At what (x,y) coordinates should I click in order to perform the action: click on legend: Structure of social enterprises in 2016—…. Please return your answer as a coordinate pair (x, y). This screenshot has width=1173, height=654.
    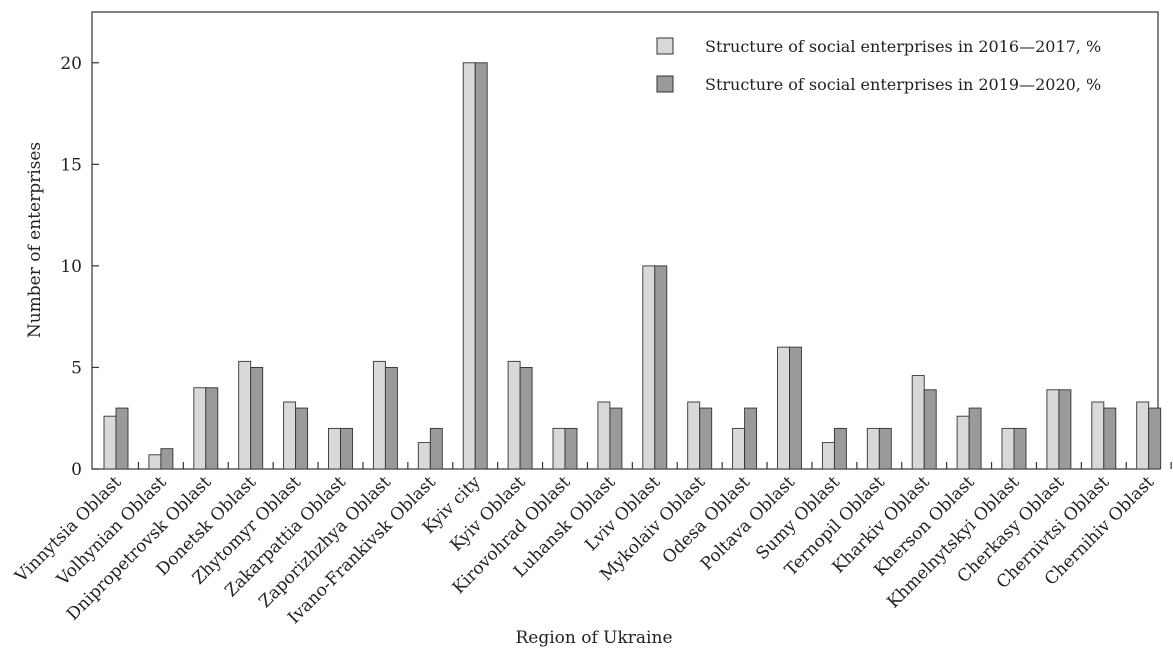
    Looking at the image, I should click on (878, 65).